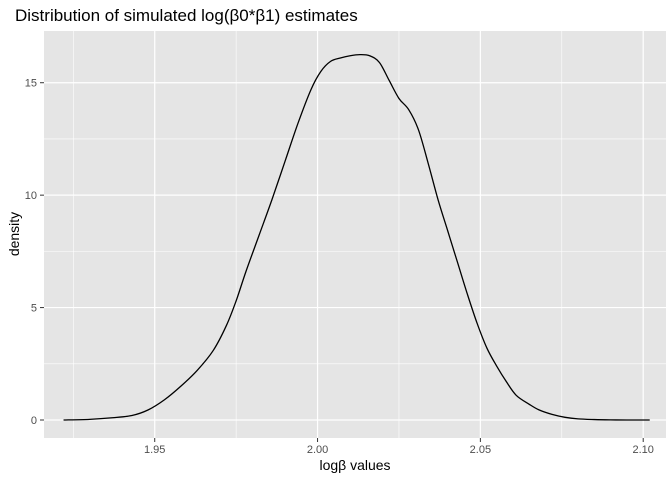 Image resolution: width=672 pixels, height=480 pixels. Describe the element at coordinates (154, 450) in the screenshot. I see `x-tick-label: 1.95` at that location.